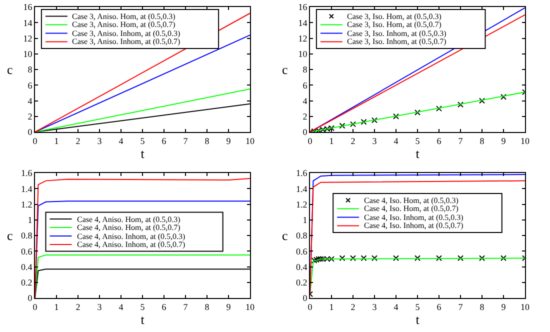 The width and height of the screenshot is (550, 332). What do you see at coordinates (124, 24) in the screenshot?
I see `legend-label: Case 3, Aniso. Hom, at (0.5,0.7)` at bounding box center [124, 24].